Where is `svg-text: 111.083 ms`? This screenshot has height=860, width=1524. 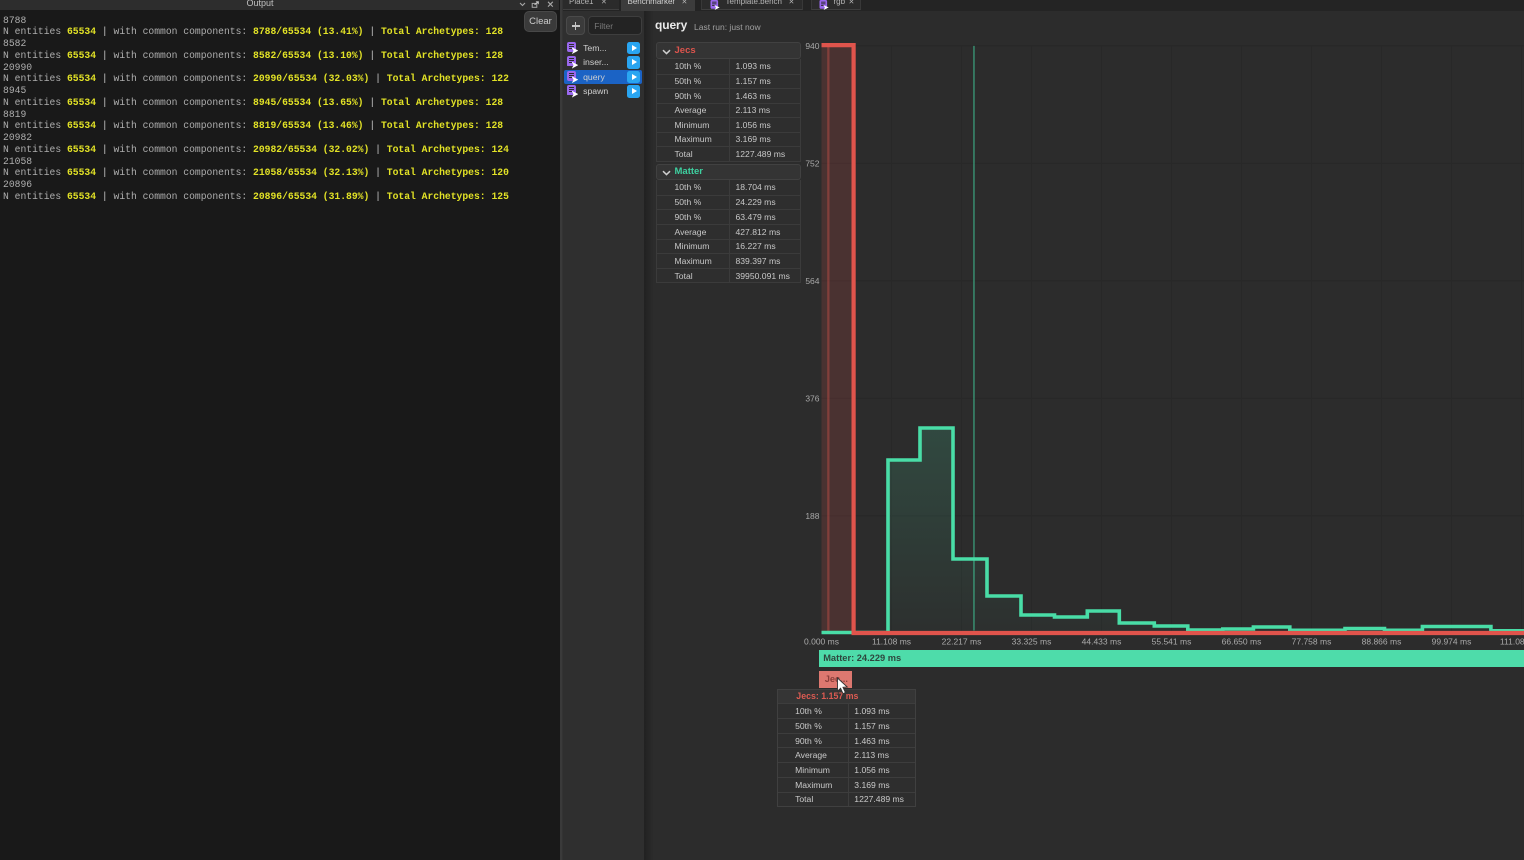 svg-text: 111.083 ms is located at coordinates (1512, 642).